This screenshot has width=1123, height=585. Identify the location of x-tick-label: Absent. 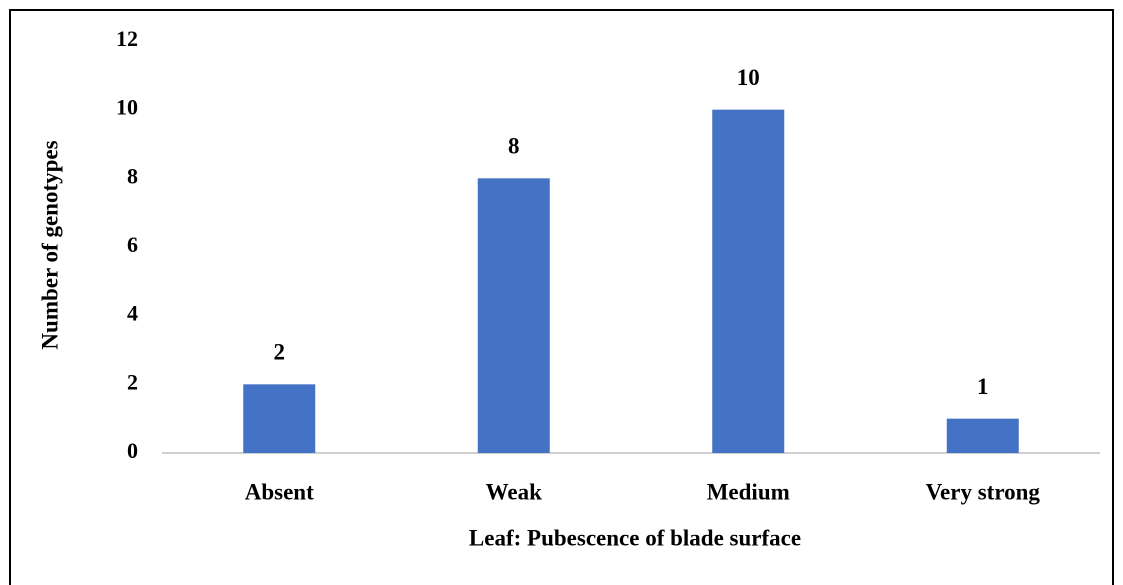
(279, 491).